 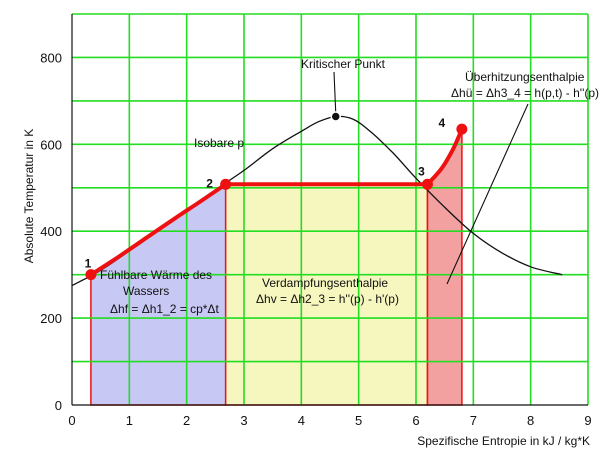 What do you see at coordinates (325, 283) in the screenshot?
I see `evaporation-title: Verdampfungsenthalpie` at bounding box center [325, 283].